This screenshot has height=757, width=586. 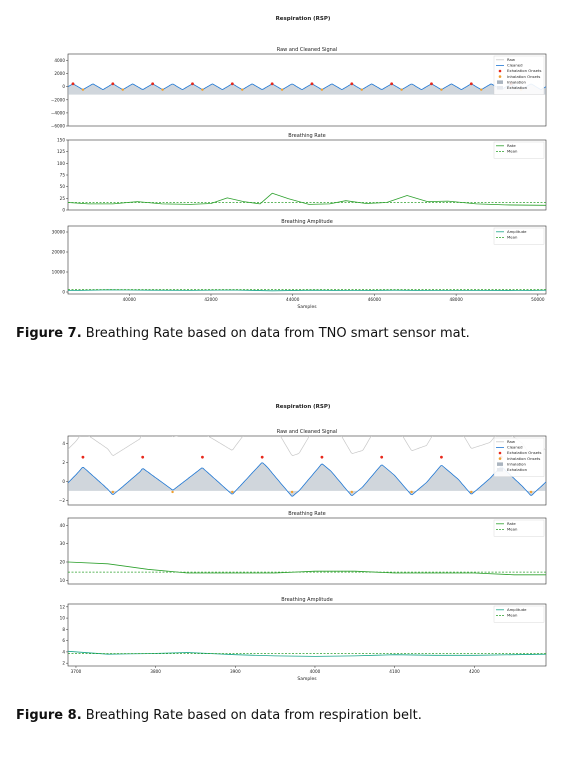 I want to click on series-cleaned, so click(x=307, y=87).